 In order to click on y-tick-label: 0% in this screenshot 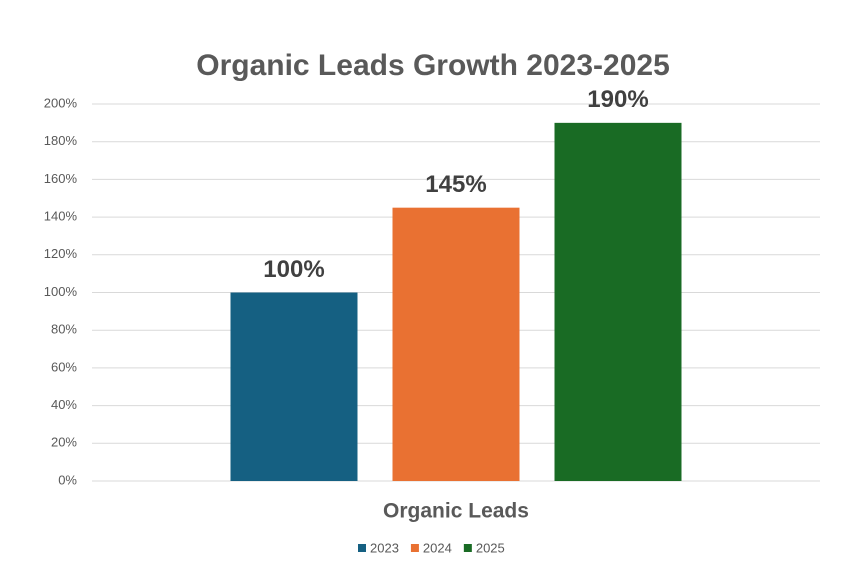, I will do `click(67, 479)`.